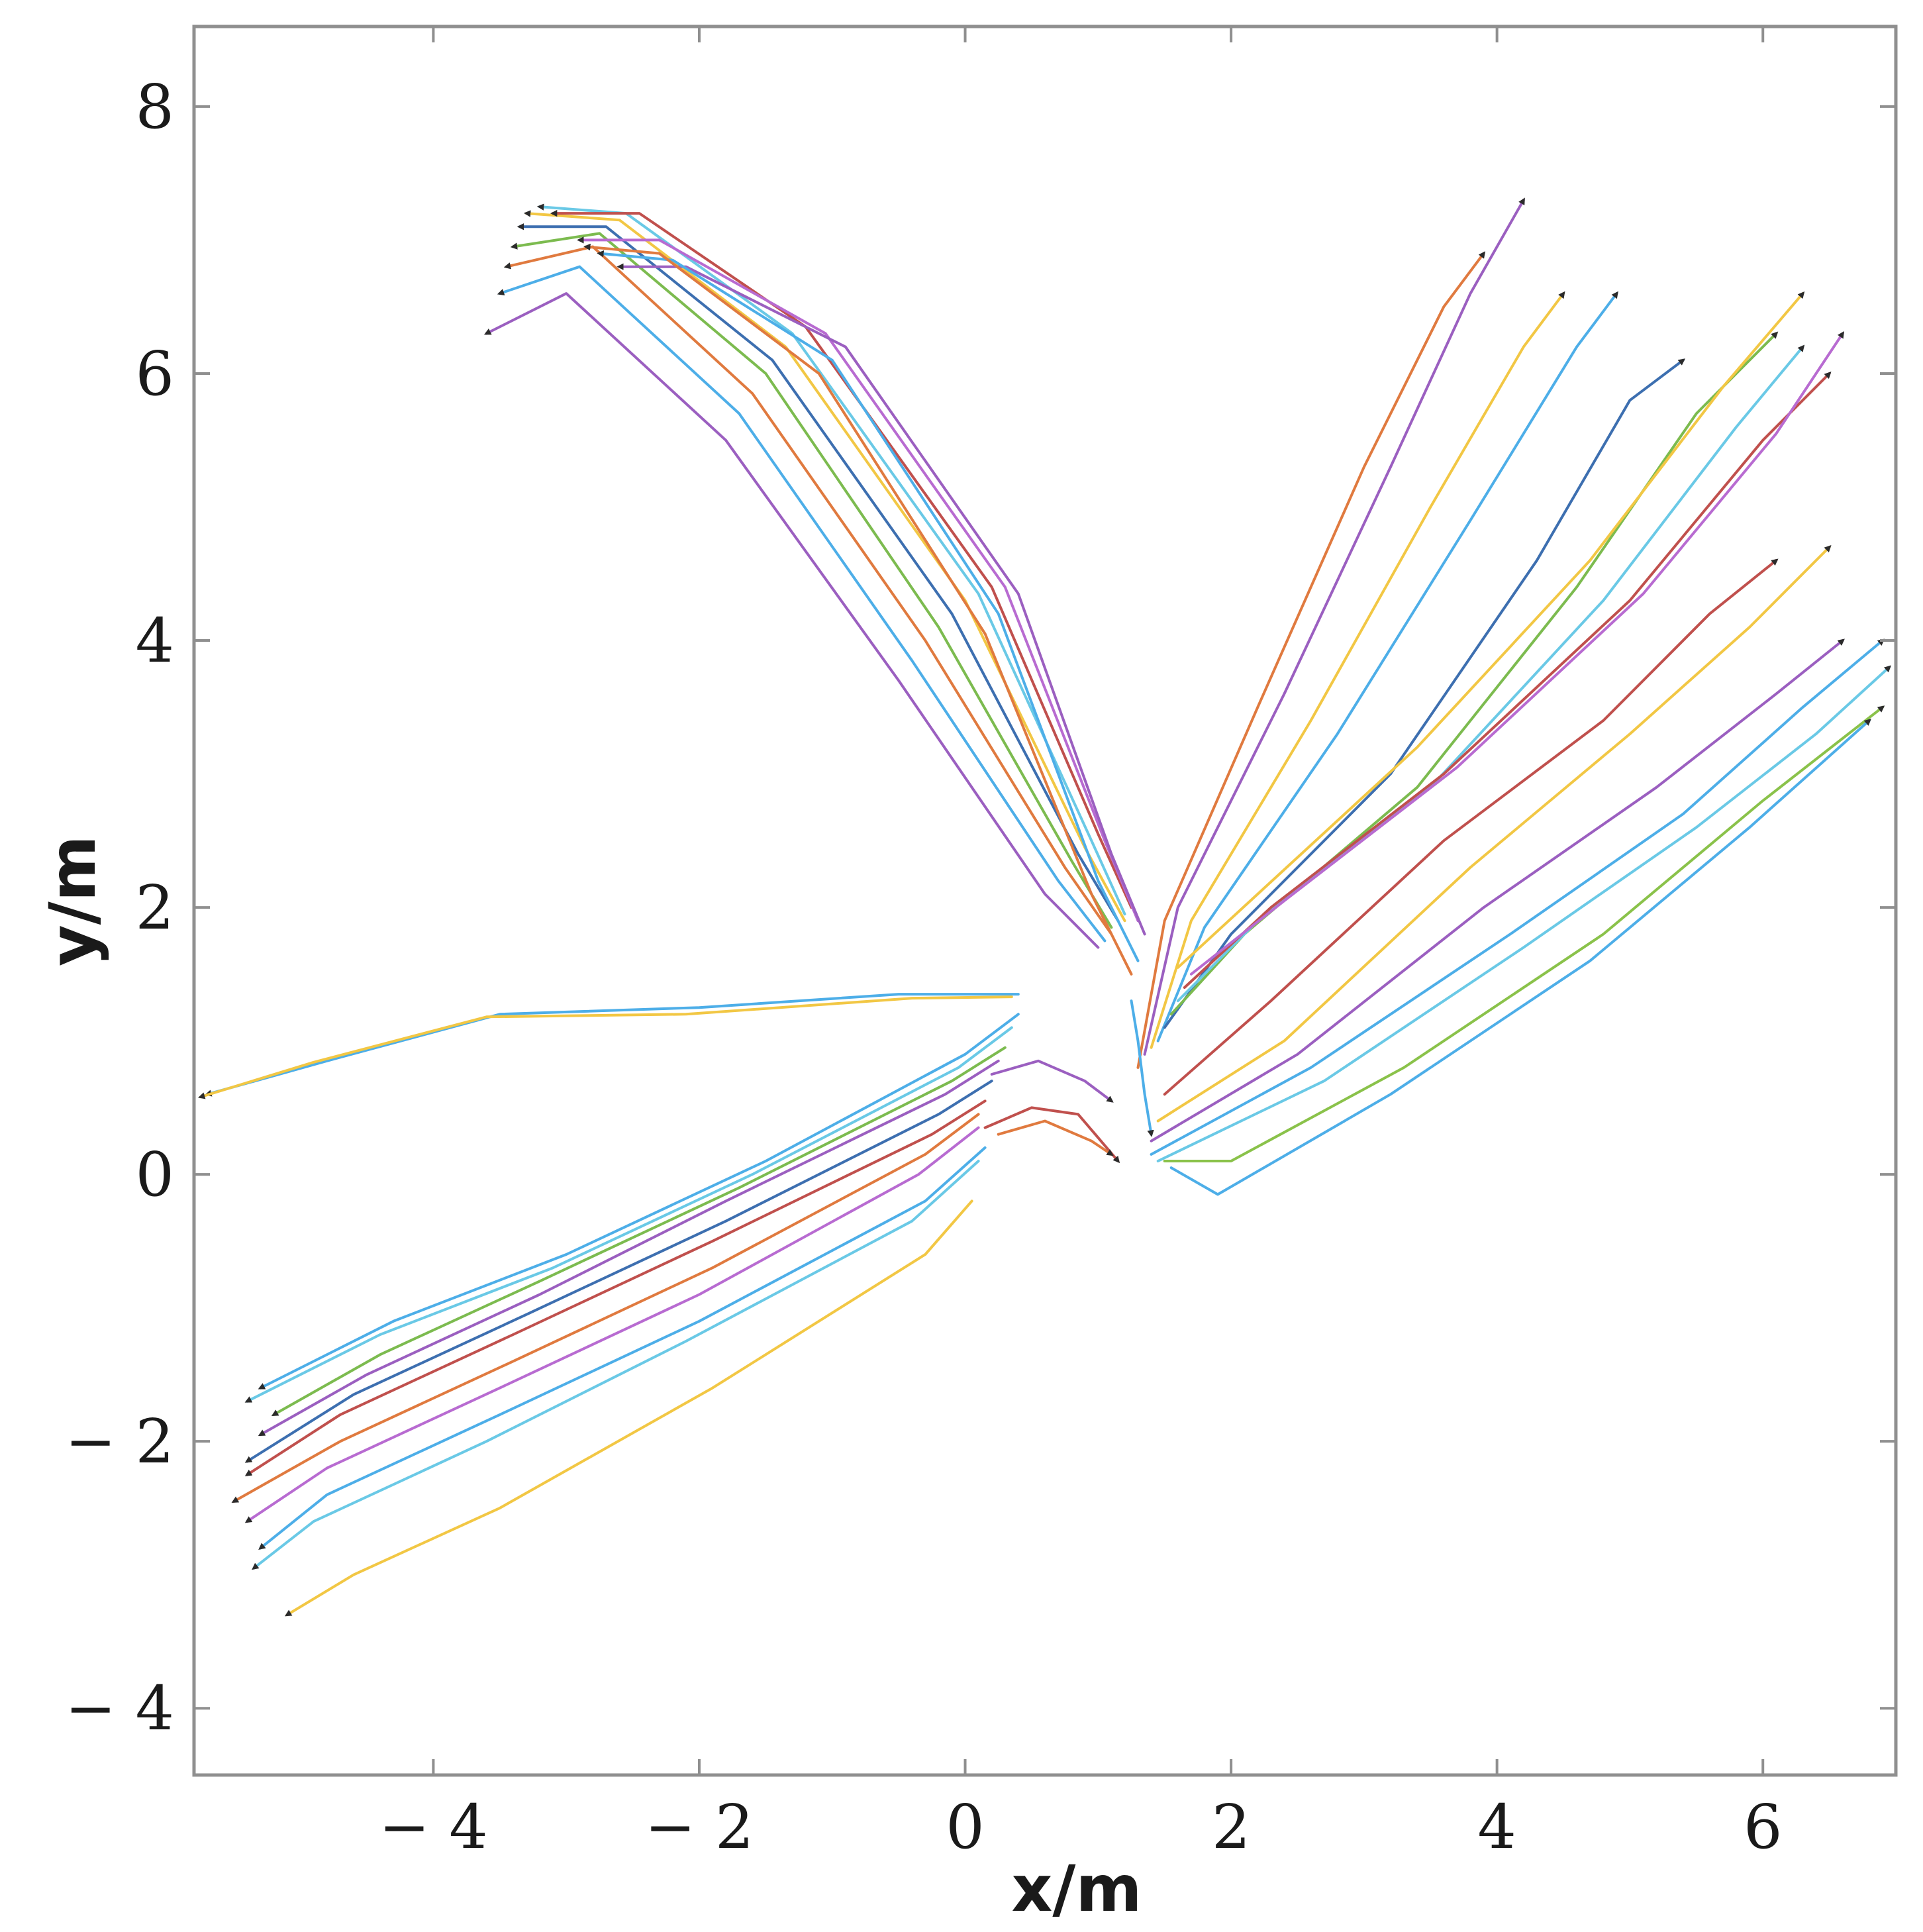 This screenshot has width=1923, height=1932. What do you see at coordinates (1076, 1889) in the screenshot?
I see `x-axis-label: x/m` at bounding box center [1076, 1889].